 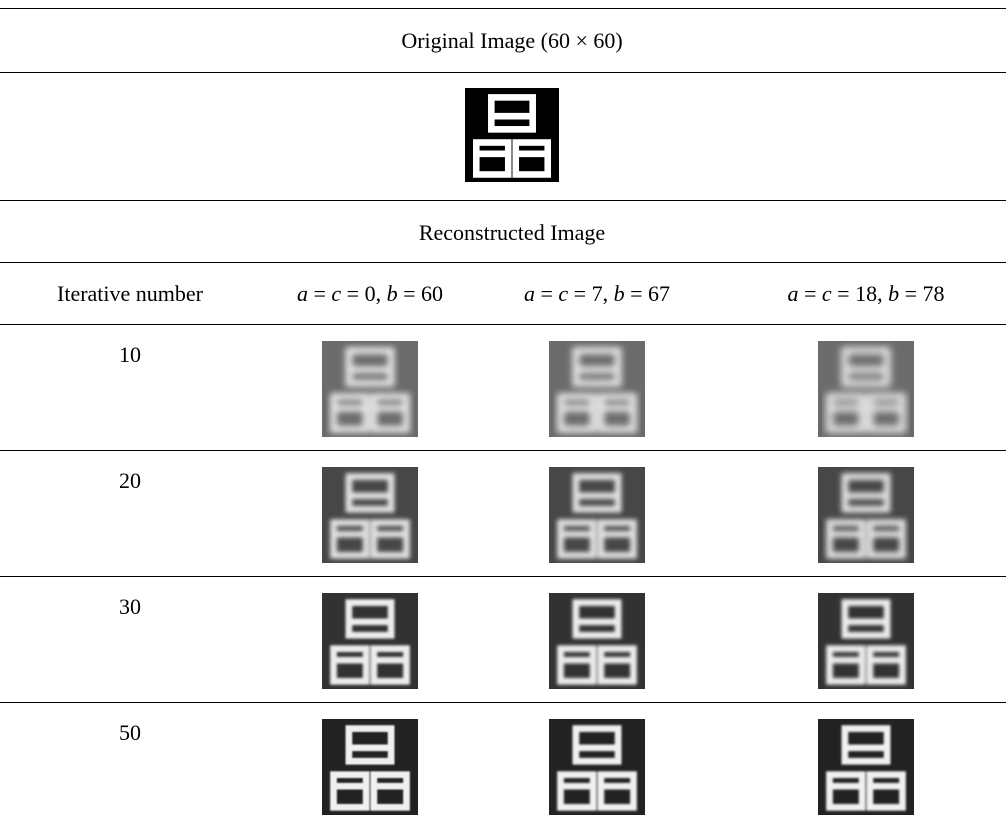 What do you see at coordinates (866, 293) in the screenshot?
I see `column-header: a = c = 18, b = 78` at bounding box center [866, 293].